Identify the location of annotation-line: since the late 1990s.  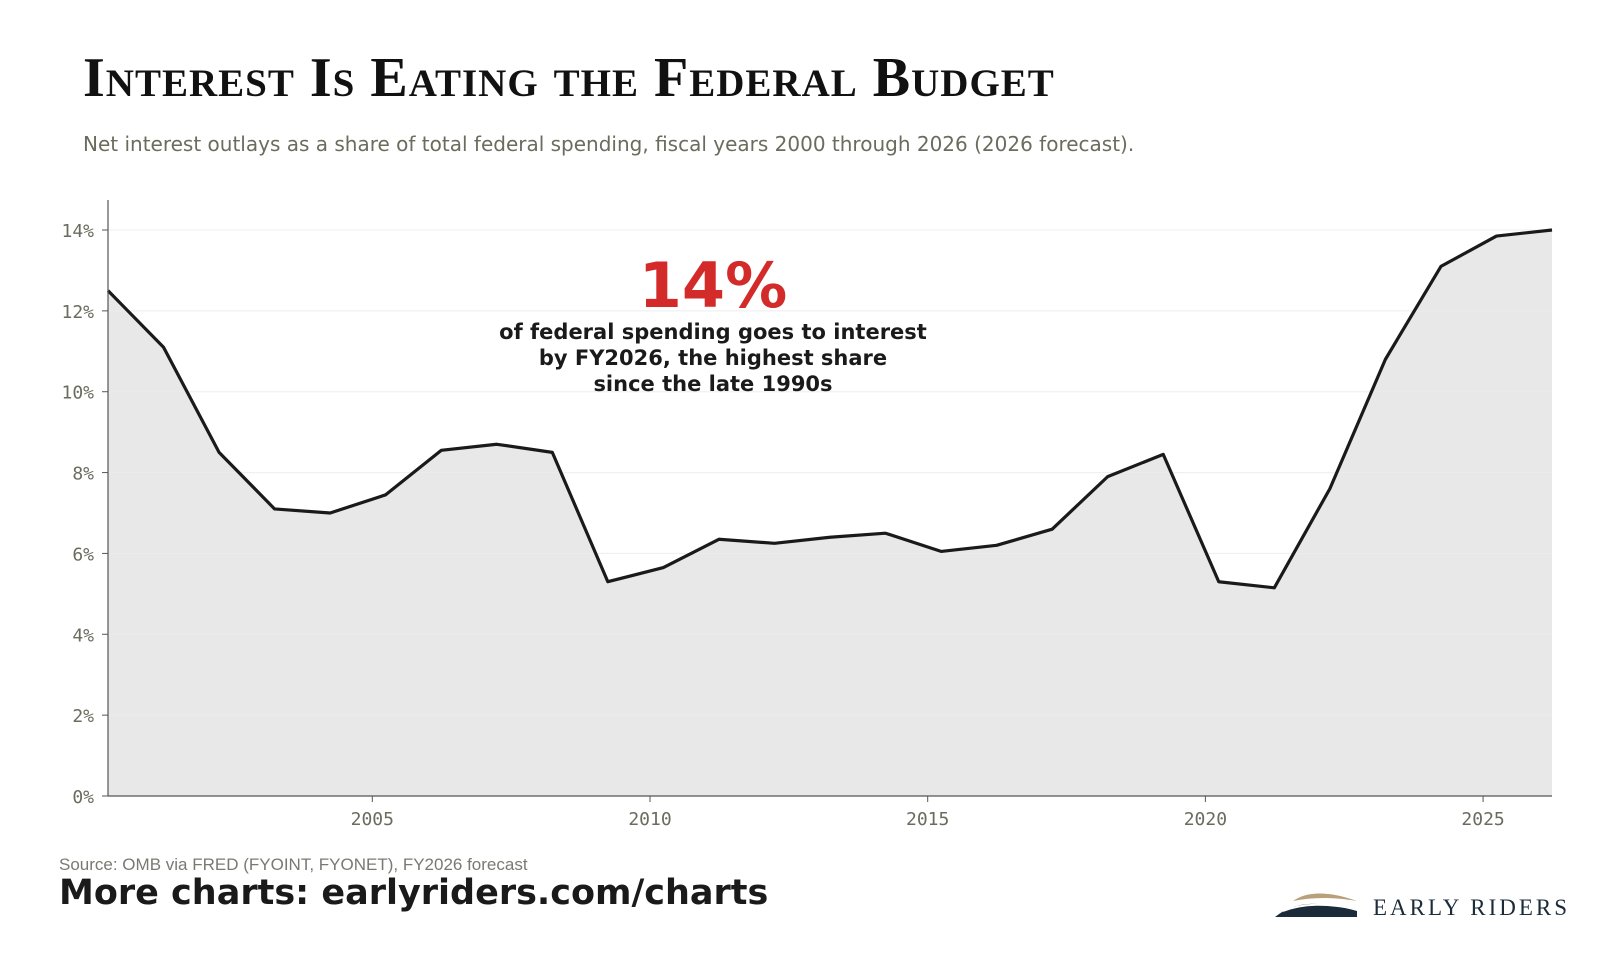
(712, 384).